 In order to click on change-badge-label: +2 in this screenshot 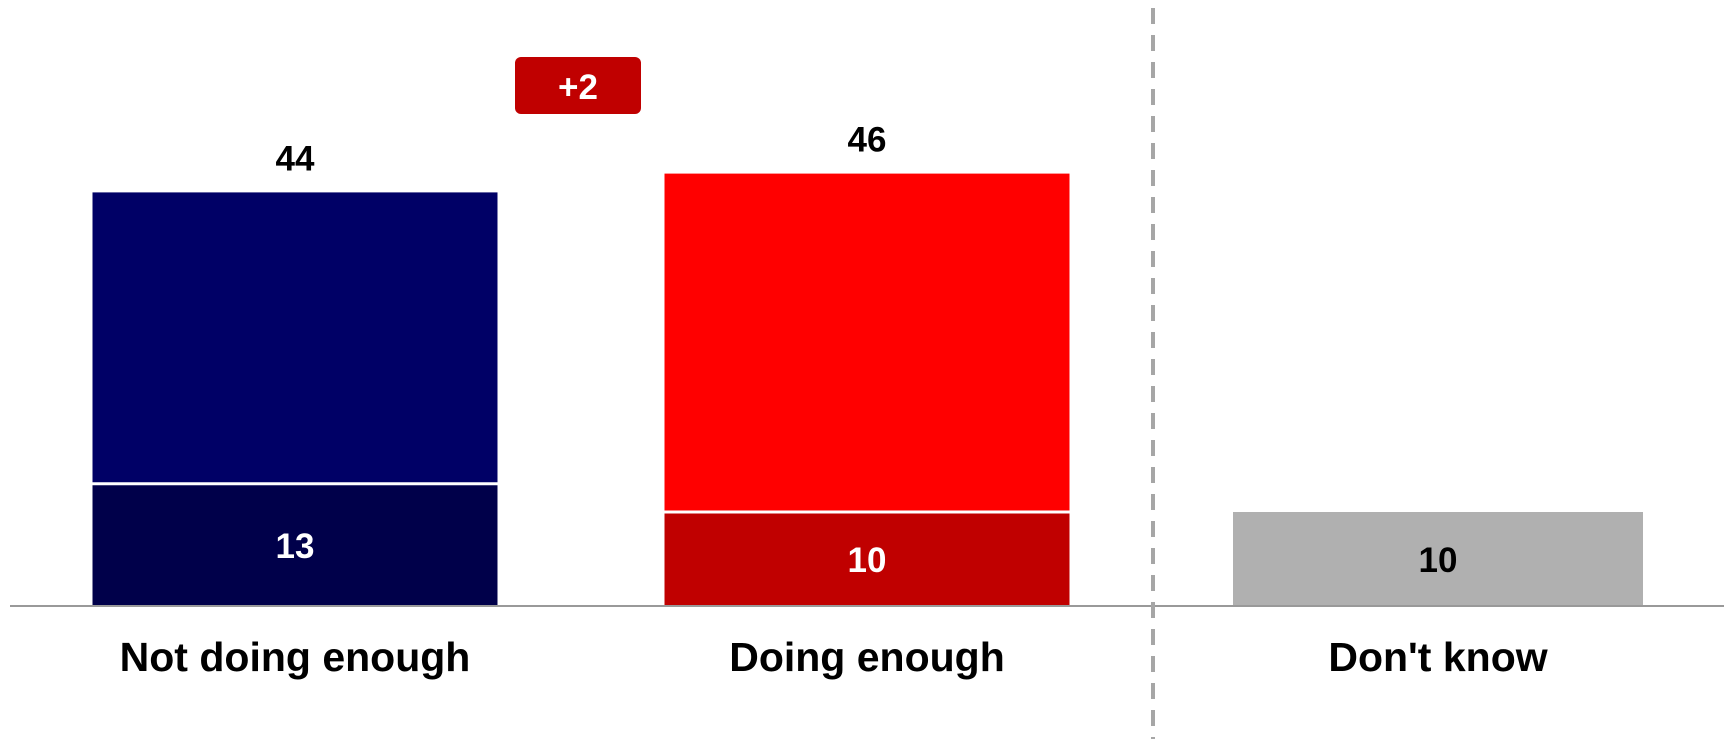, I will do `click(578, 87)`.